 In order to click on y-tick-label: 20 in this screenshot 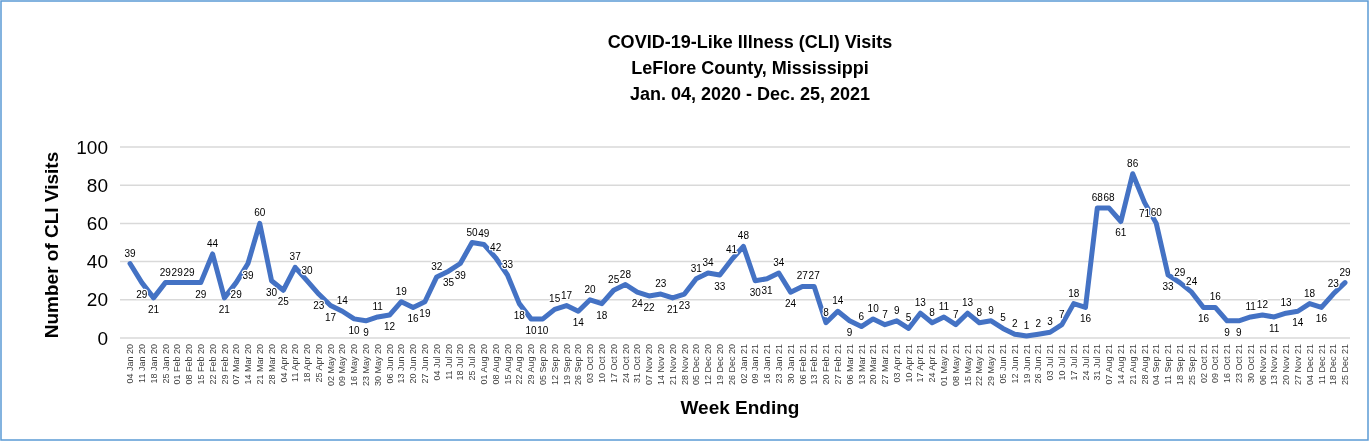, I will do `click(97, 300)`.